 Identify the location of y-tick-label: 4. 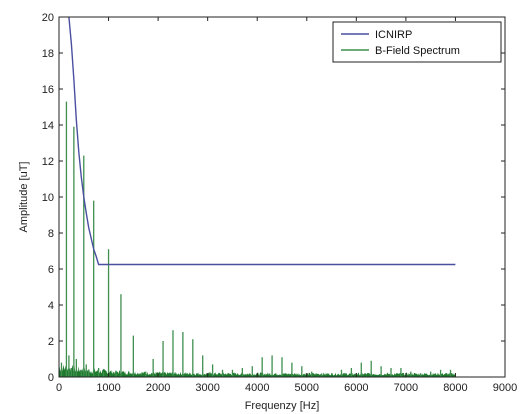
(51, 306).